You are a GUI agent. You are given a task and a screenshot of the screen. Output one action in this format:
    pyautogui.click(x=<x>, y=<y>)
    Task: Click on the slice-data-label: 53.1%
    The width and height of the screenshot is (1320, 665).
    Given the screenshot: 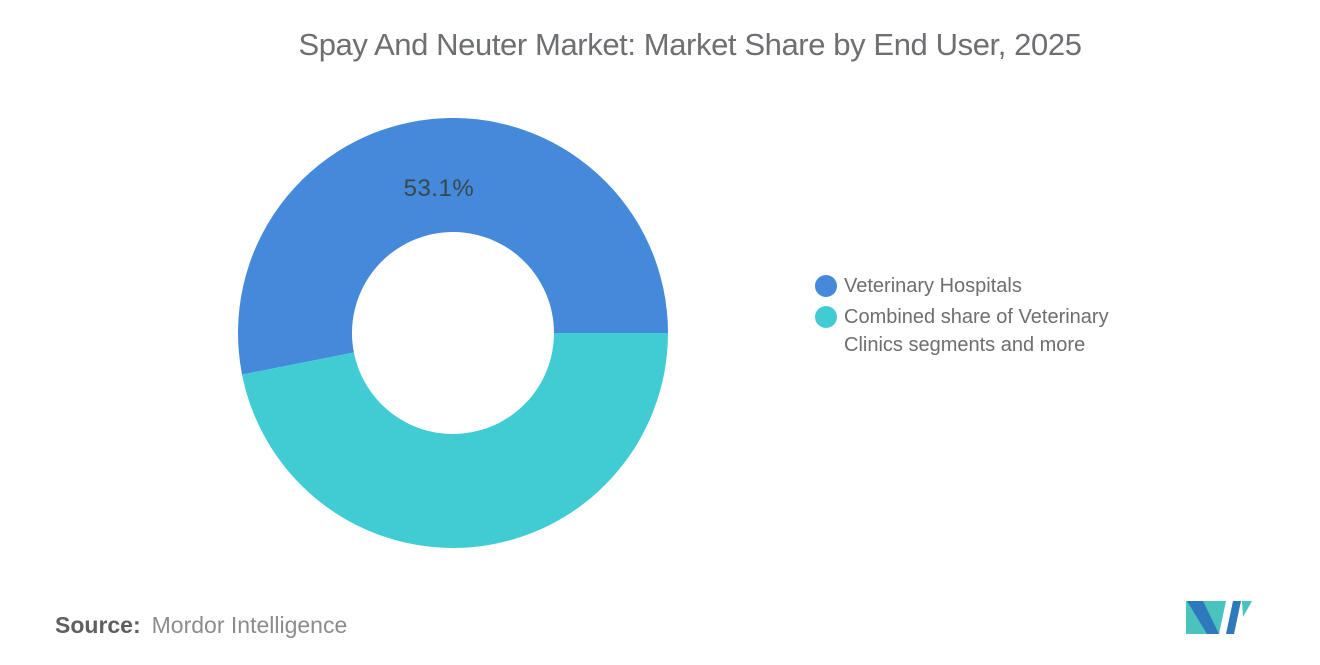 What is the action you would take?
    pyautogui.click(x=439, y=188)
    